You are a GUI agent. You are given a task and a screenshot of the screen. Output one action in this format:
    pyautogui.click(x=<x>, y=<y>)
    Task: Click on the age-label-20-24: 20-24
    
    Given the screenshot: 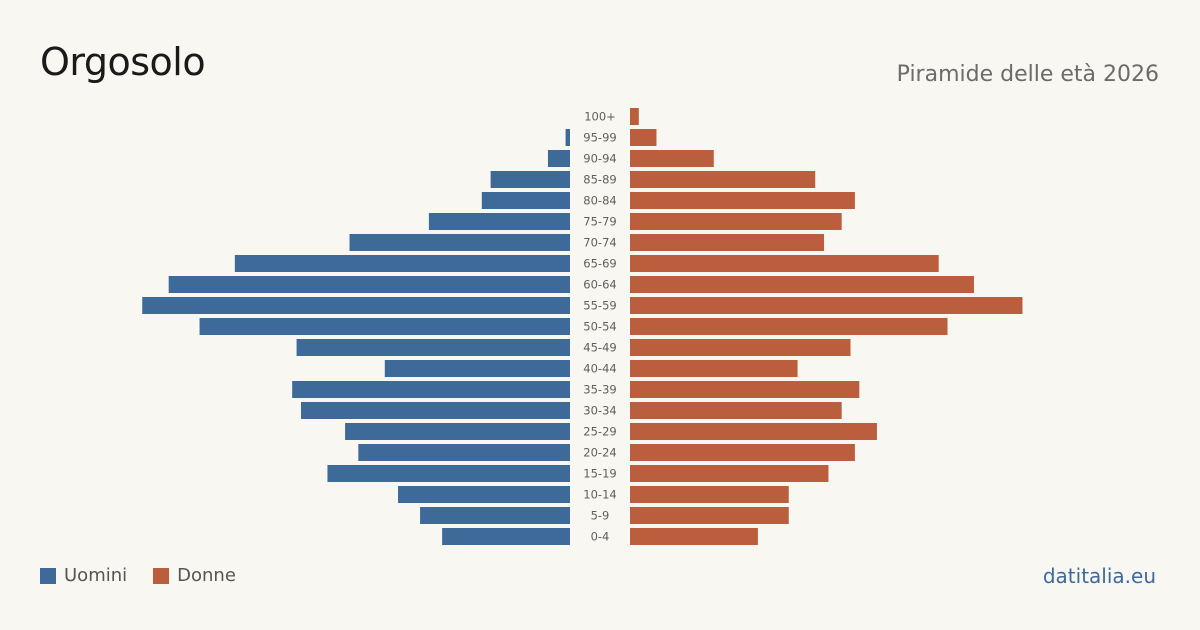 What is the action you would take?
    pyautogui.click(x=599, y=453)
    